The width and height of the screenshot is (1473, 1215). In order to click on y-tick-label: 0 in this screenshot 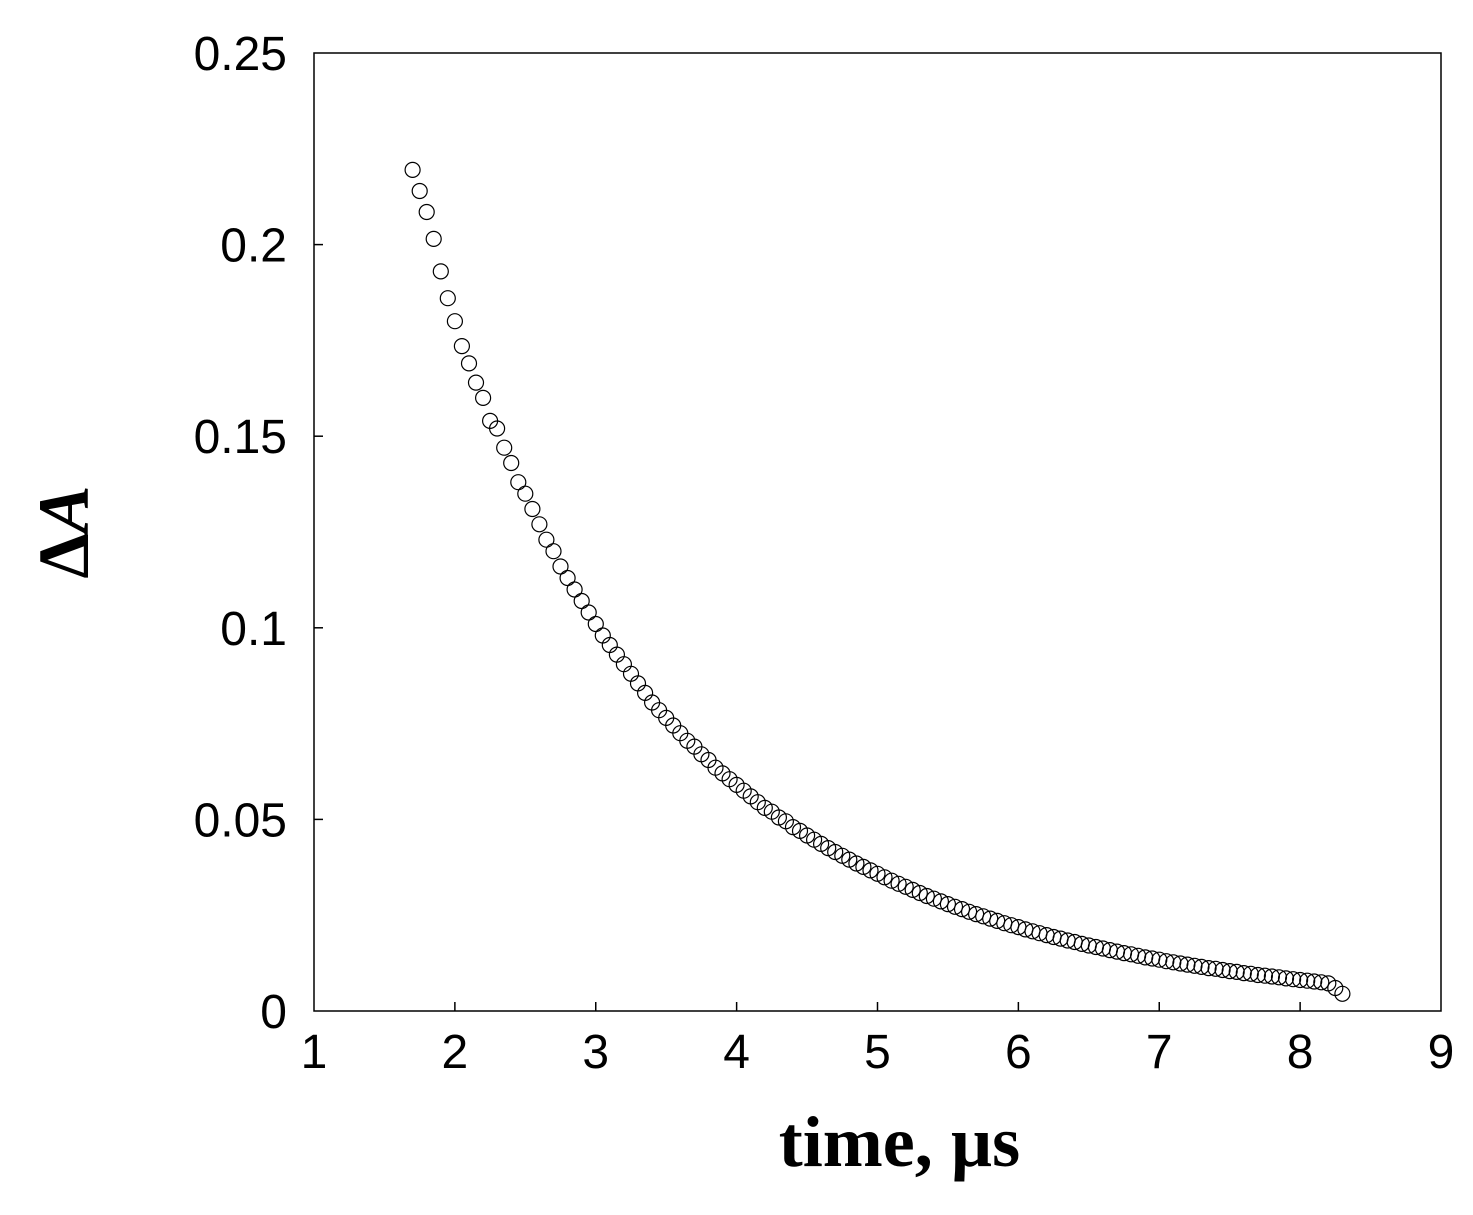, I will do `click(273, 1012)`.